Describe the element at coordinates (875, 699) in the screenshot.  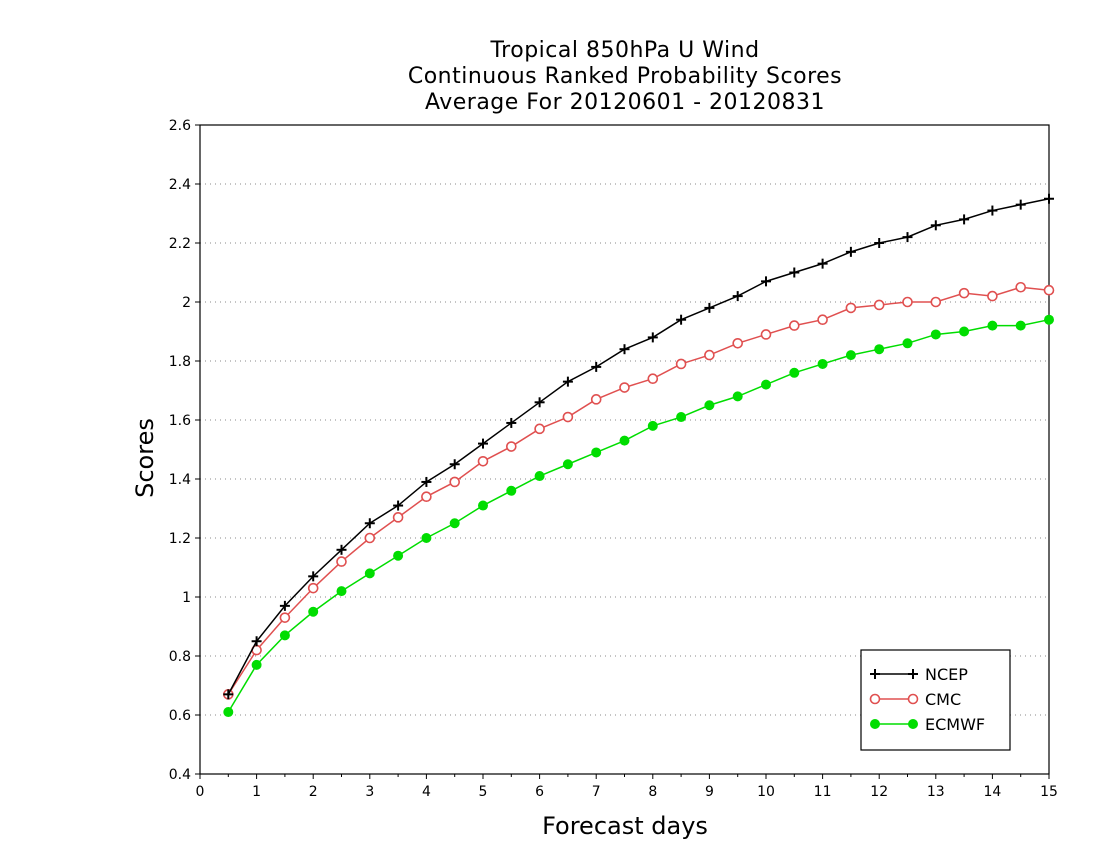
I see `legend-marker-cmc-left` at that location.